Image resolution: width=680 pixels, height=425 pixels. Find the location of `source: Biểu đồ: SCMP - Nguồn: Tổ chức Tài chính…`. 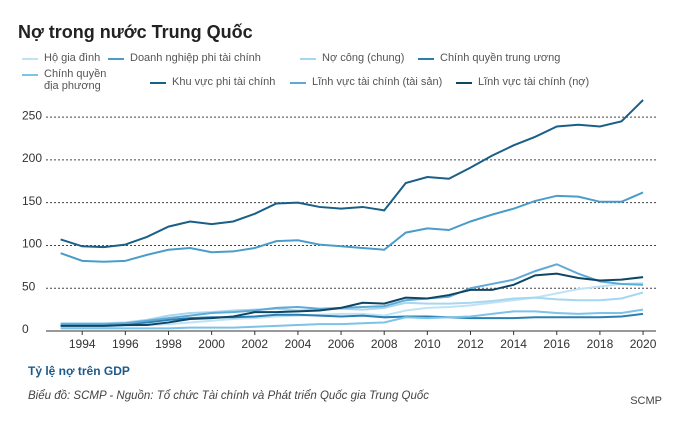

source: Biểu đồ: SCMP - Nguồn: Tổ chức Tài chính… is located at coordinates (228, 396).